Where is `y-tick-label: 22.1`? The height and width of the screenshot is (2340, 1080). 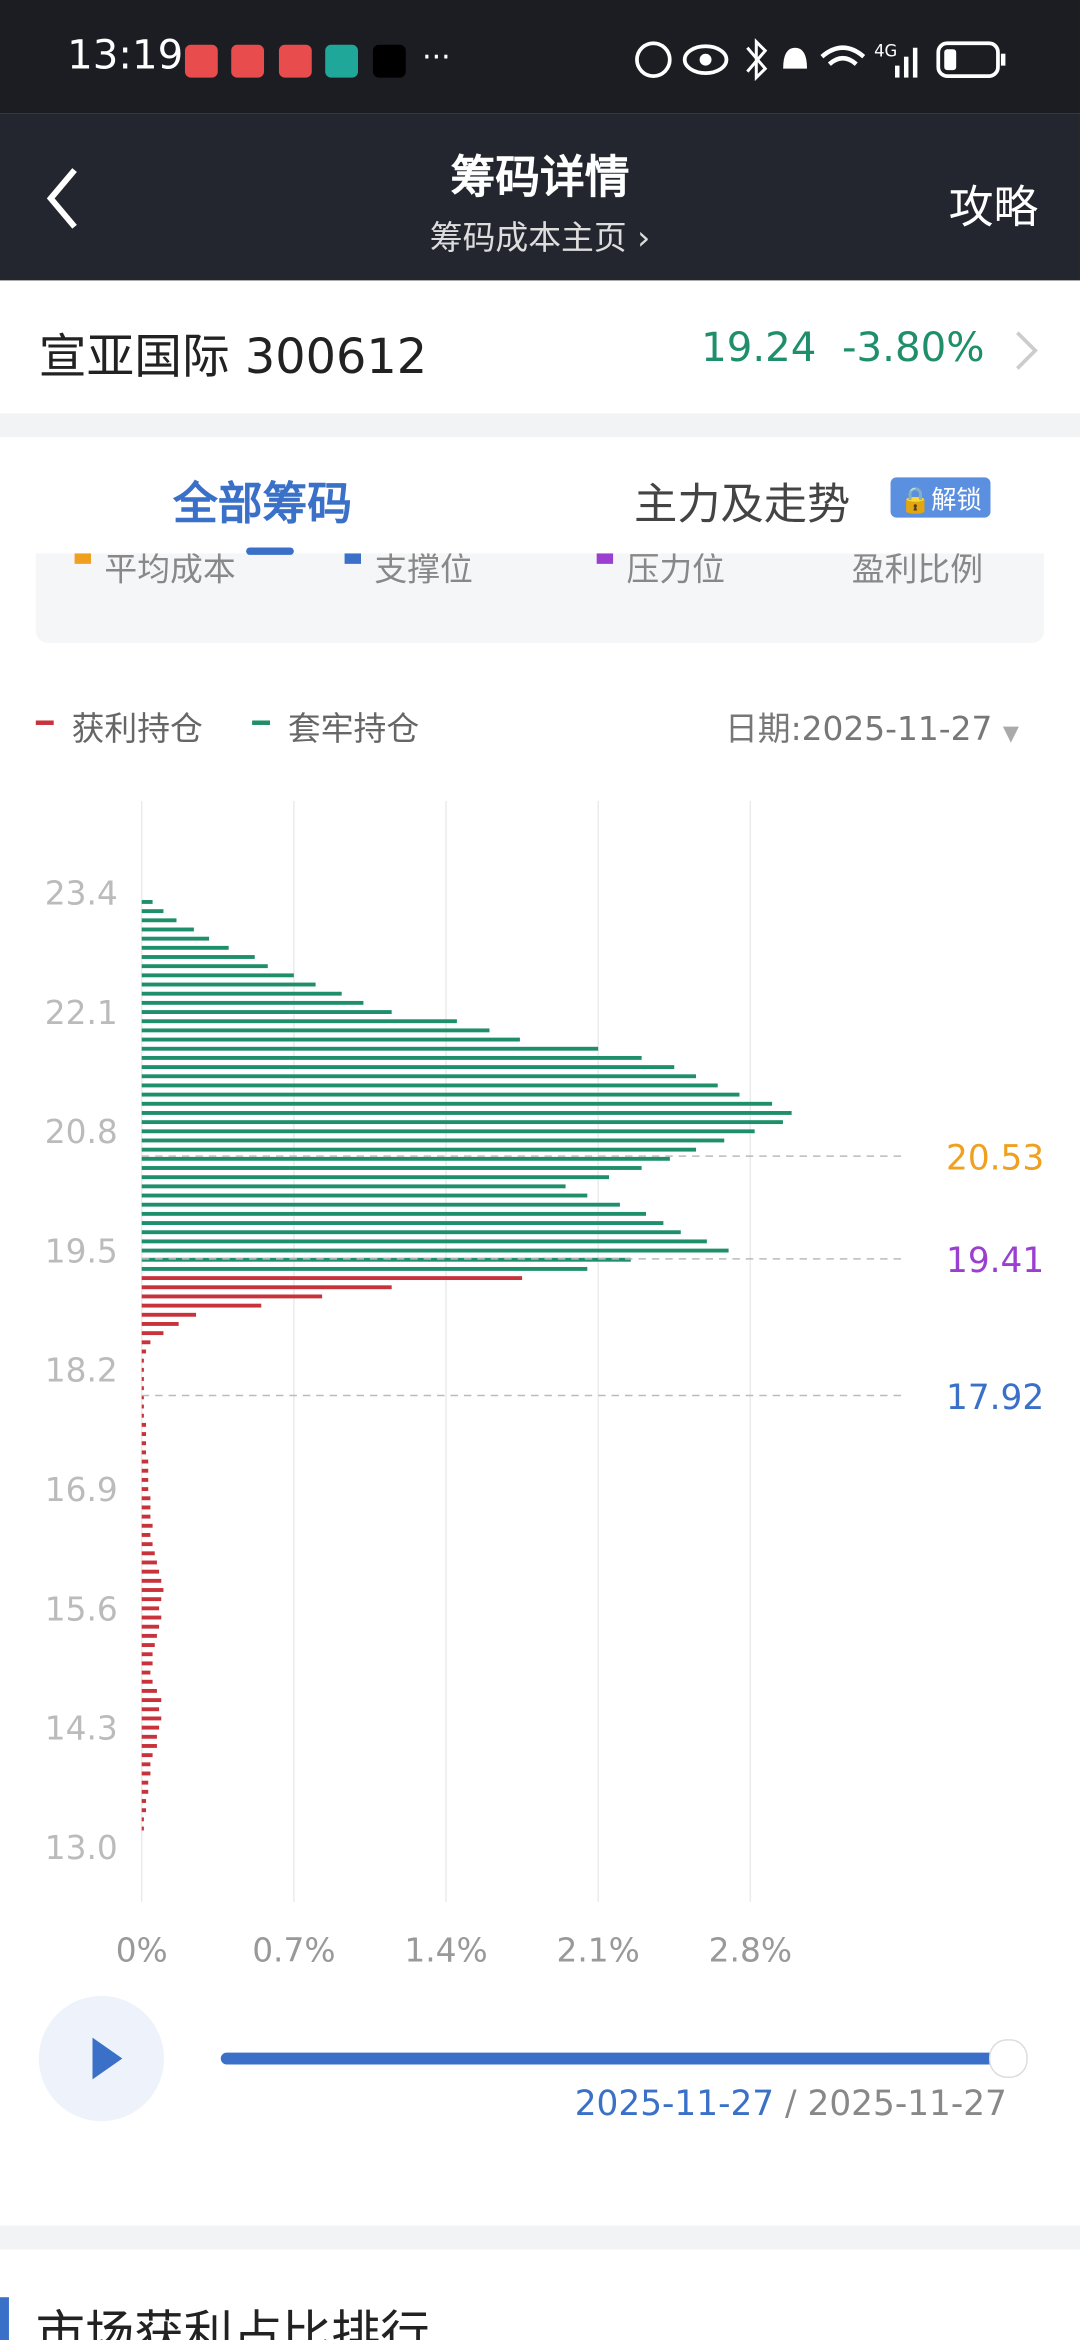 y-tick-label: 22.1 is located at coordinates (81, 1013).